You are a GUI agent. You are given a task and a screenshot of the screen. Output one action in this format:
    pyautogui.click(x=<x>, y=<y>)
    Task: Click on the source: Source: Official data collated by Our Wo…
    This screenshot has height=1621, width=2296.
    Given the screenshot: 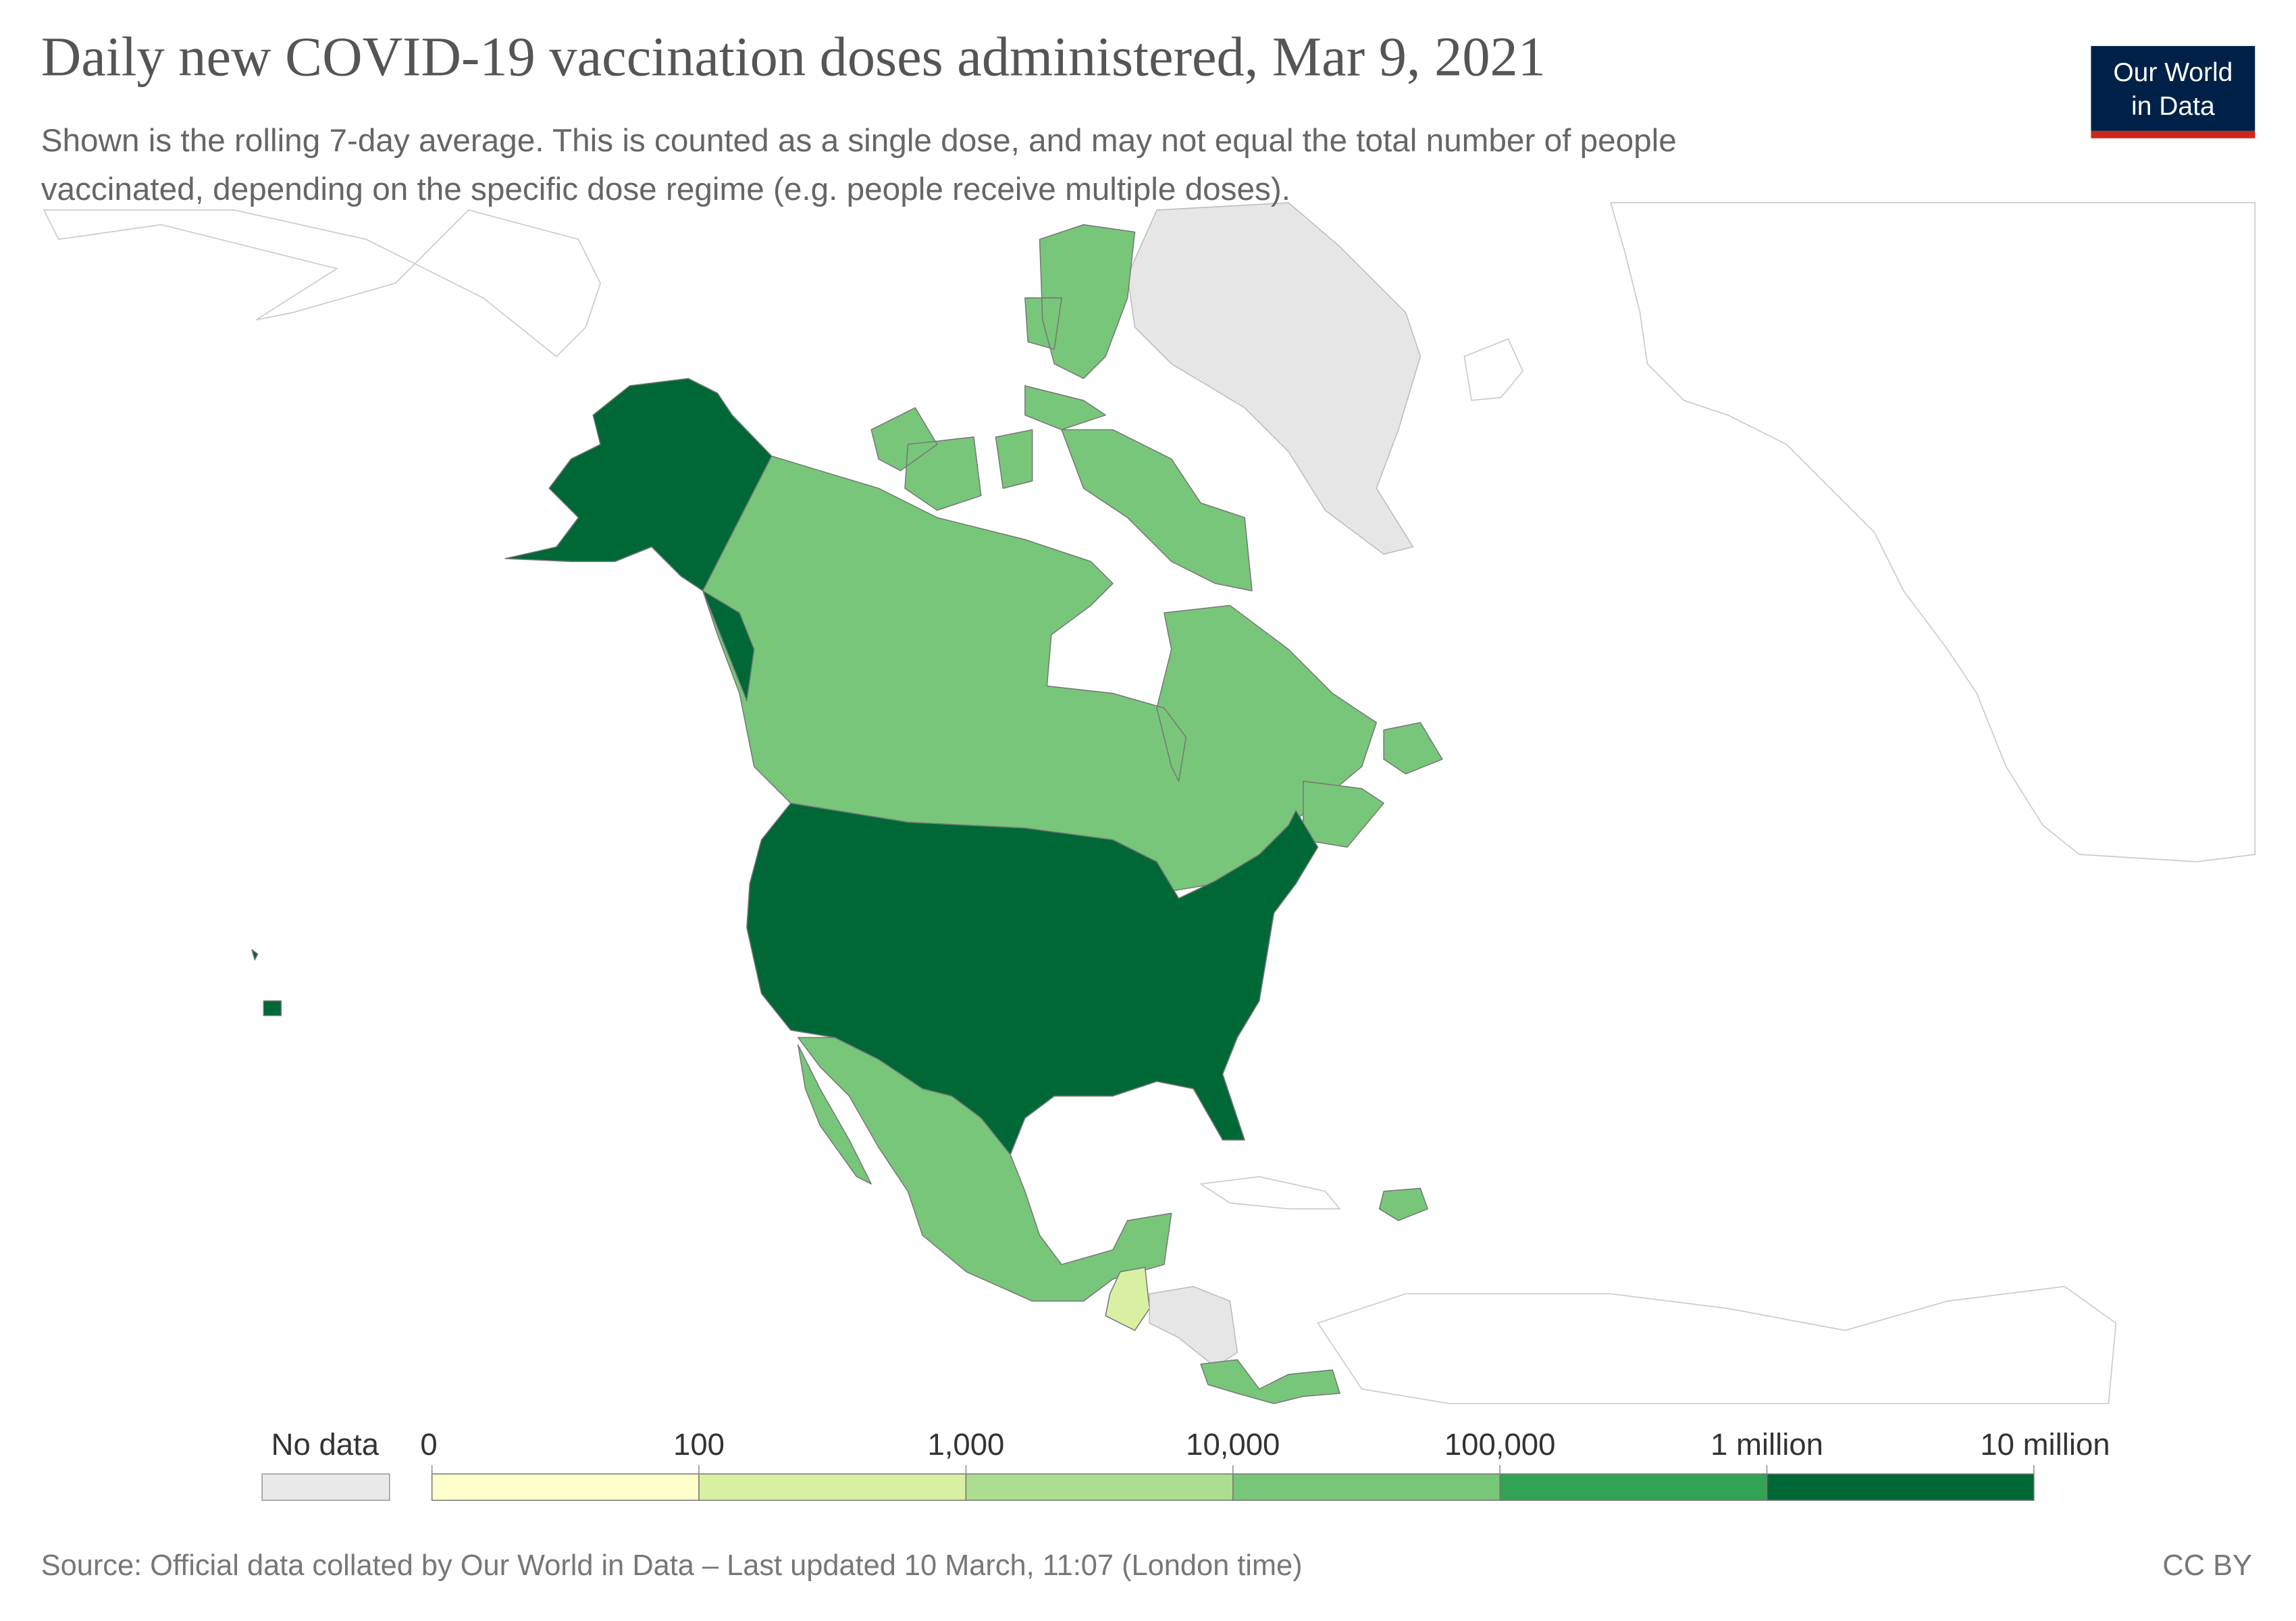 What is the action you would take?
    pyautogui.click(x=672, y=1565)
    